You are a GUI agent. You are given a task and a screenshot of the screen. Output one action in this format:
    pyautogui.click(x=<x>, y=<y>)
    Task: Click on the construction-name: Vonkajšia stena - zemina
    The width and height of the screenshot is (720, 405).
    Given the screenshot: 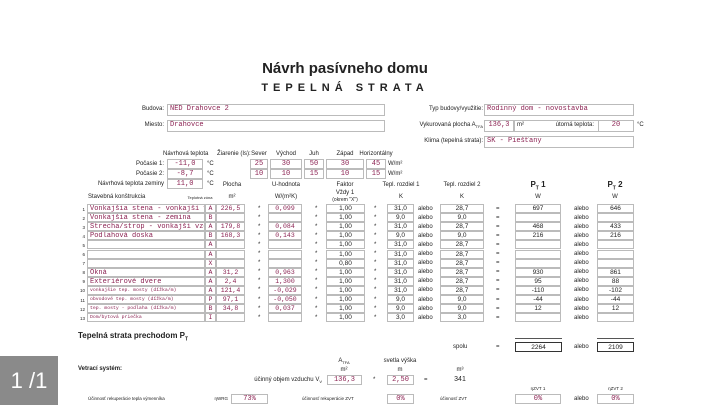 What is the action you would take?
    pyautogui.click(x=146, y=218)
    